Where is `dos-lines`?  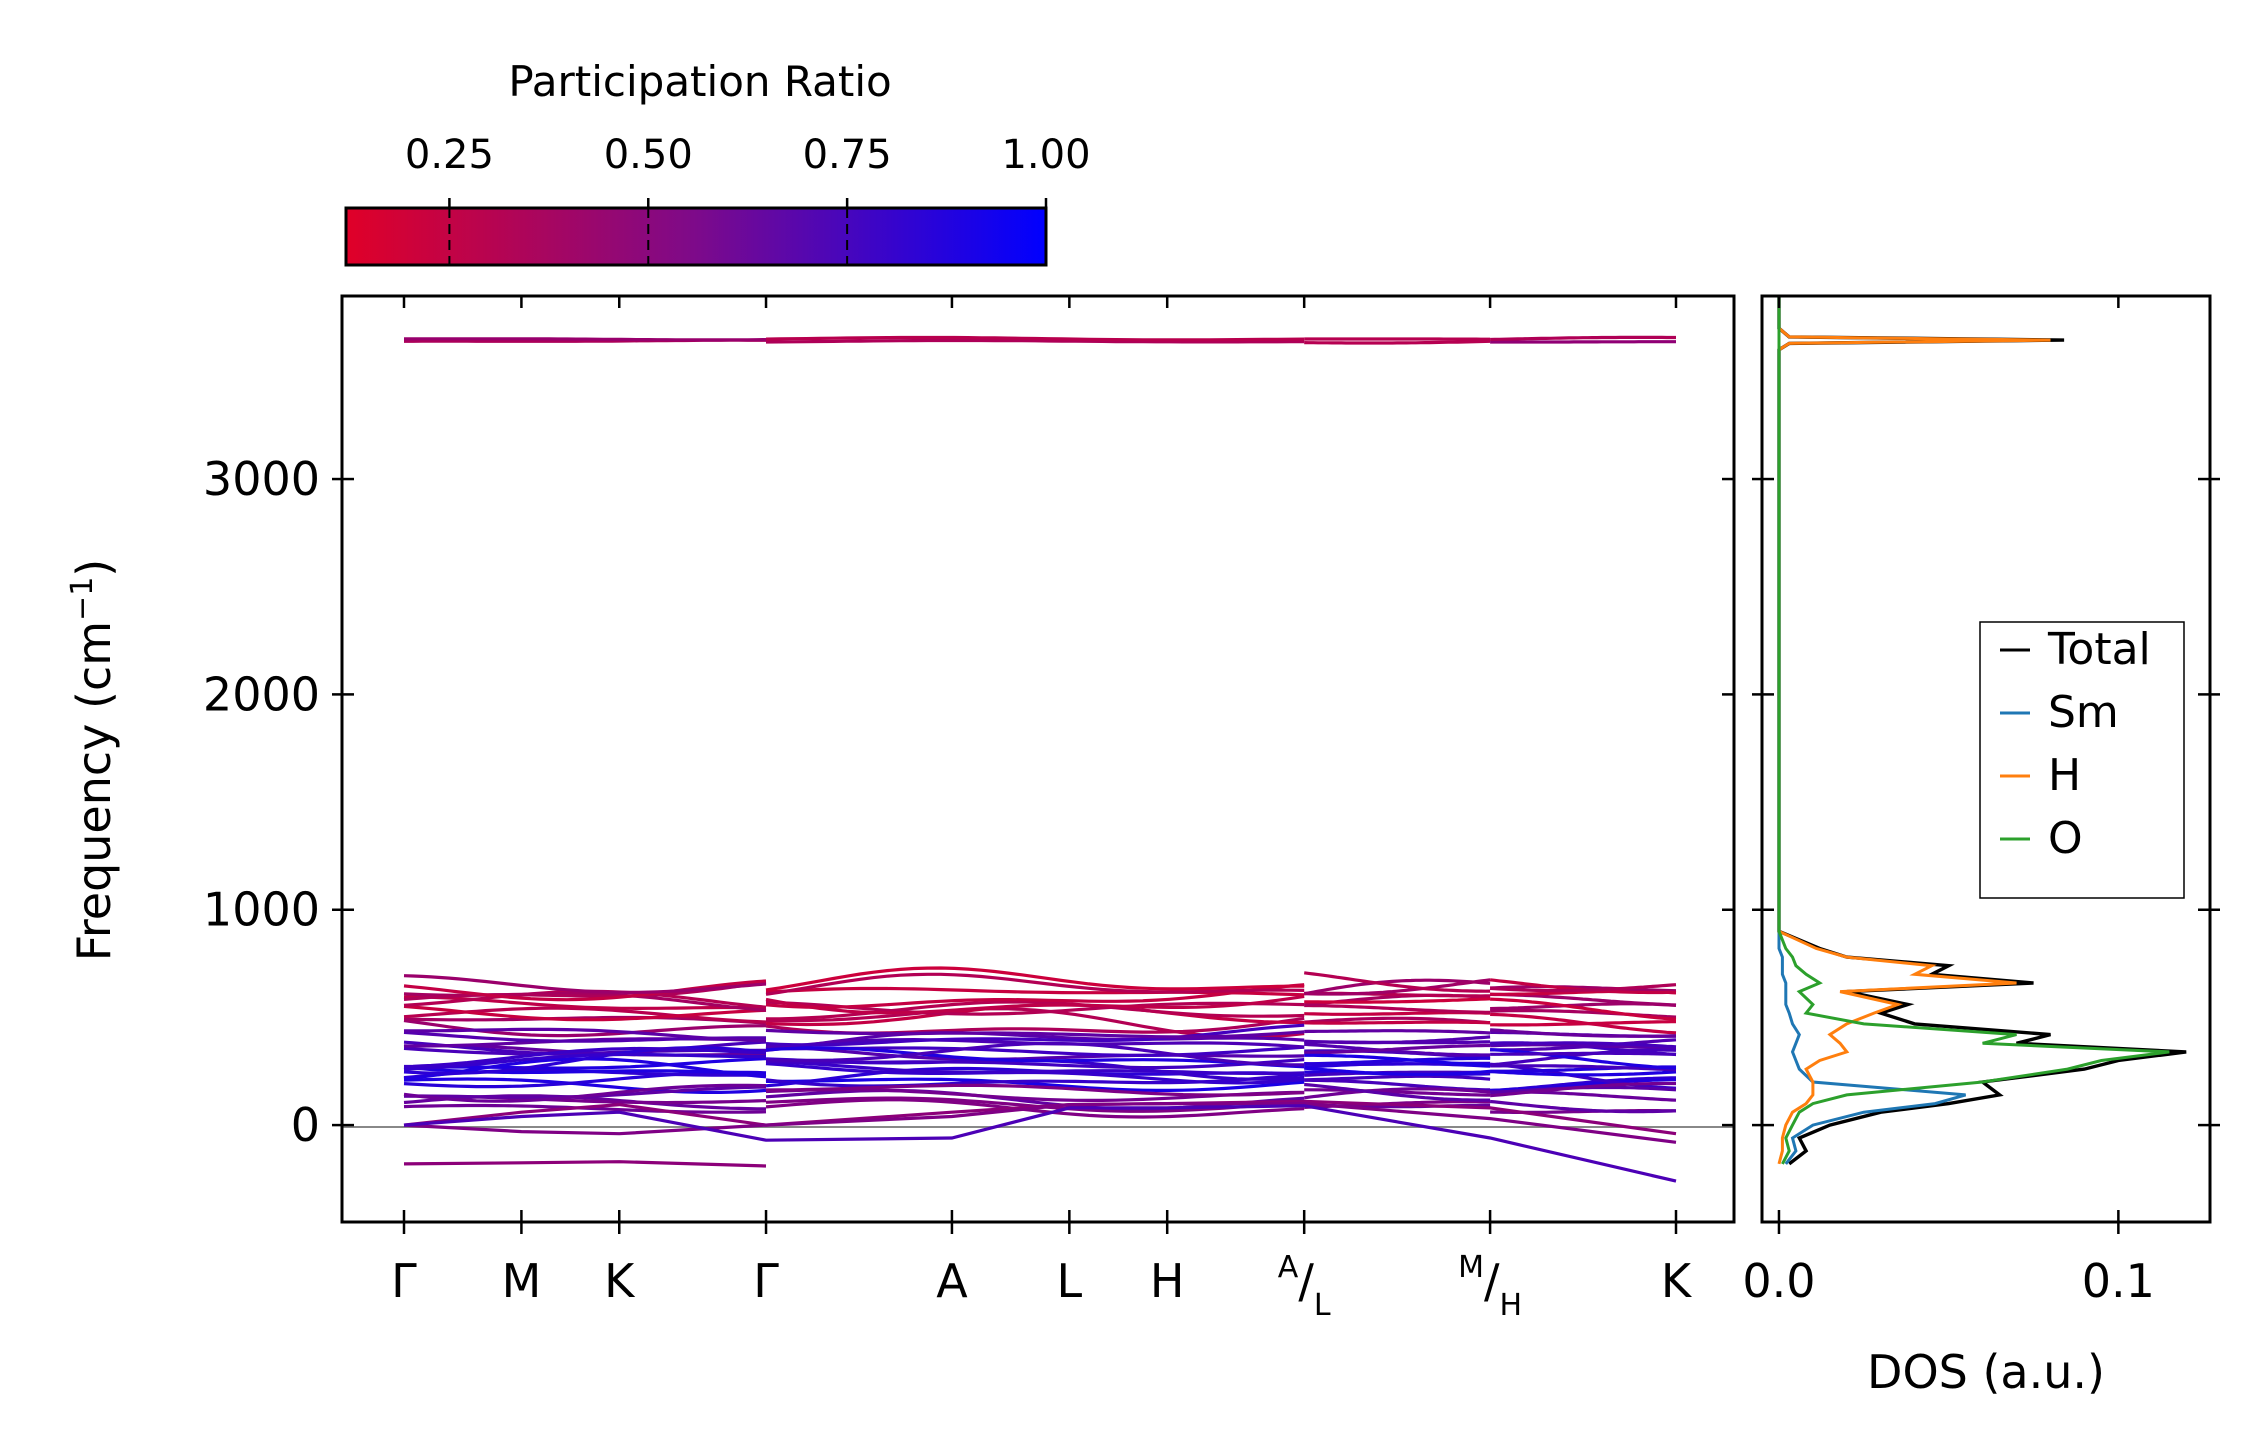 dos-lines is located at coordinates (1982, 731).